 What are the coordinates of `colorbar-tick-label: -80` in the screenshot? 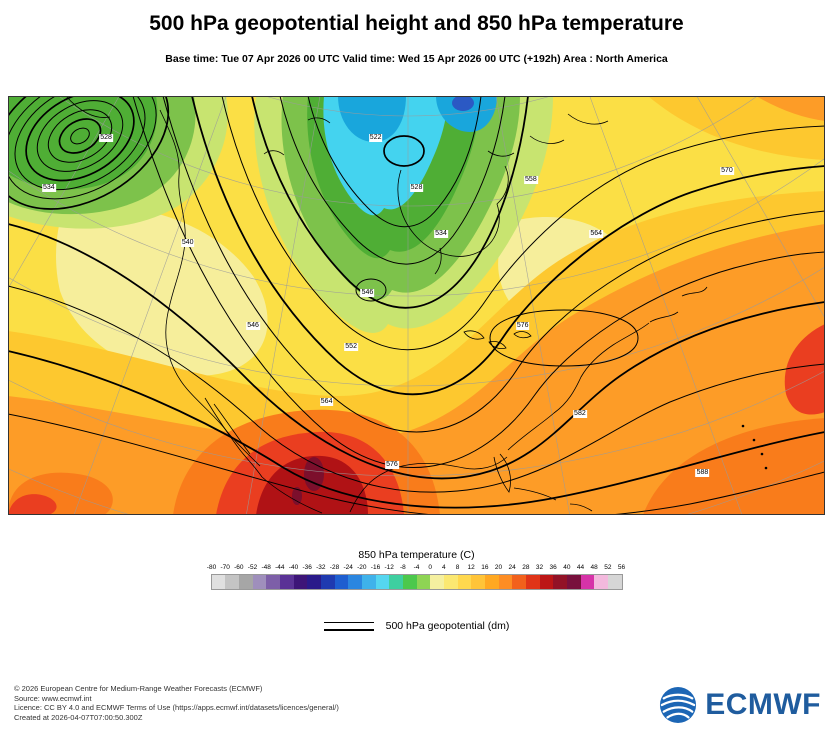 It's located at (211, 567).